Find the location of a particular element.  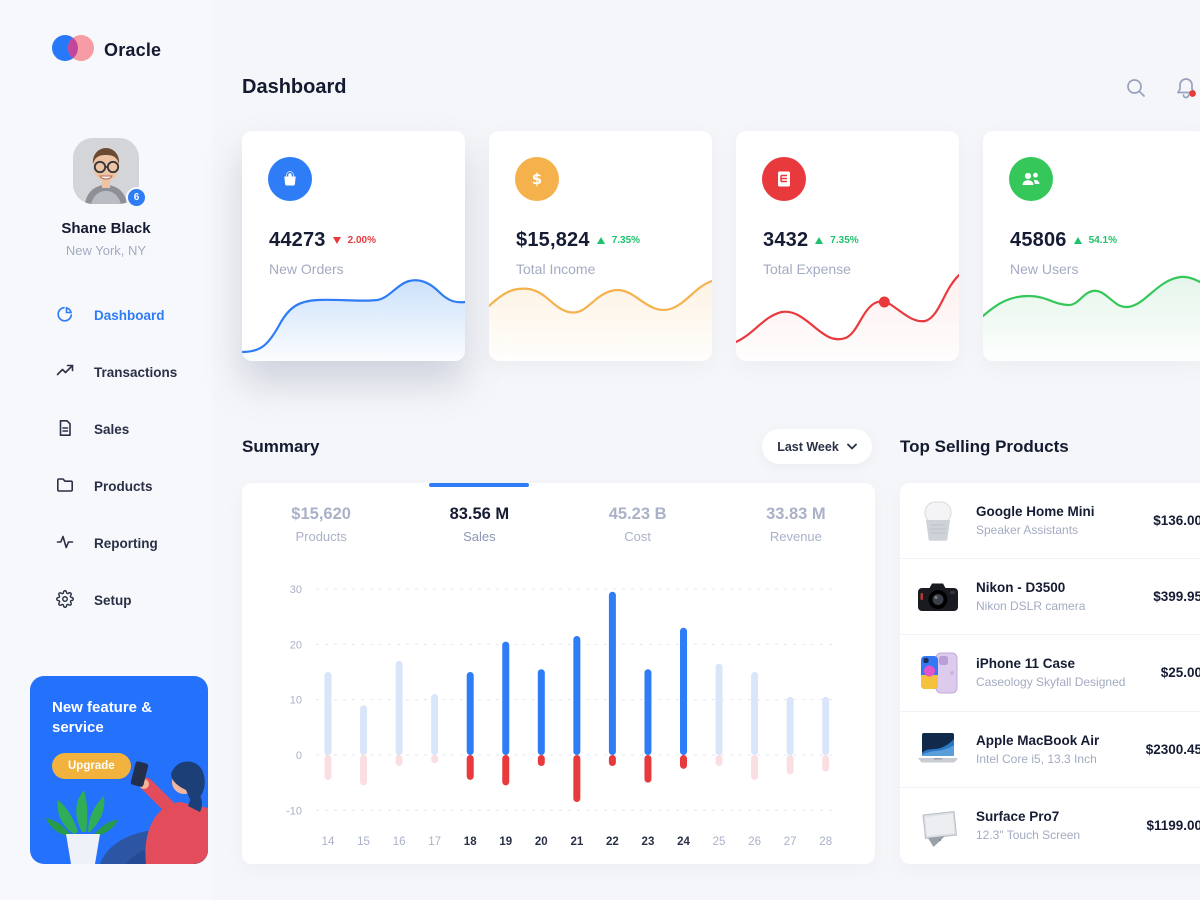

notifications-bell-icon is located at coordinates (1186, 88).